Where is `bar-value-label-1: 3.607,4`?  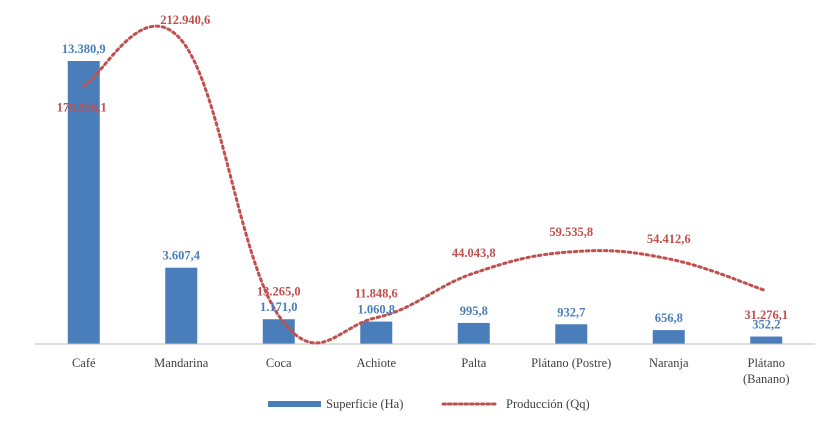 bar-value-label-1: 3.607,4 is located at coordinates (182, 256).